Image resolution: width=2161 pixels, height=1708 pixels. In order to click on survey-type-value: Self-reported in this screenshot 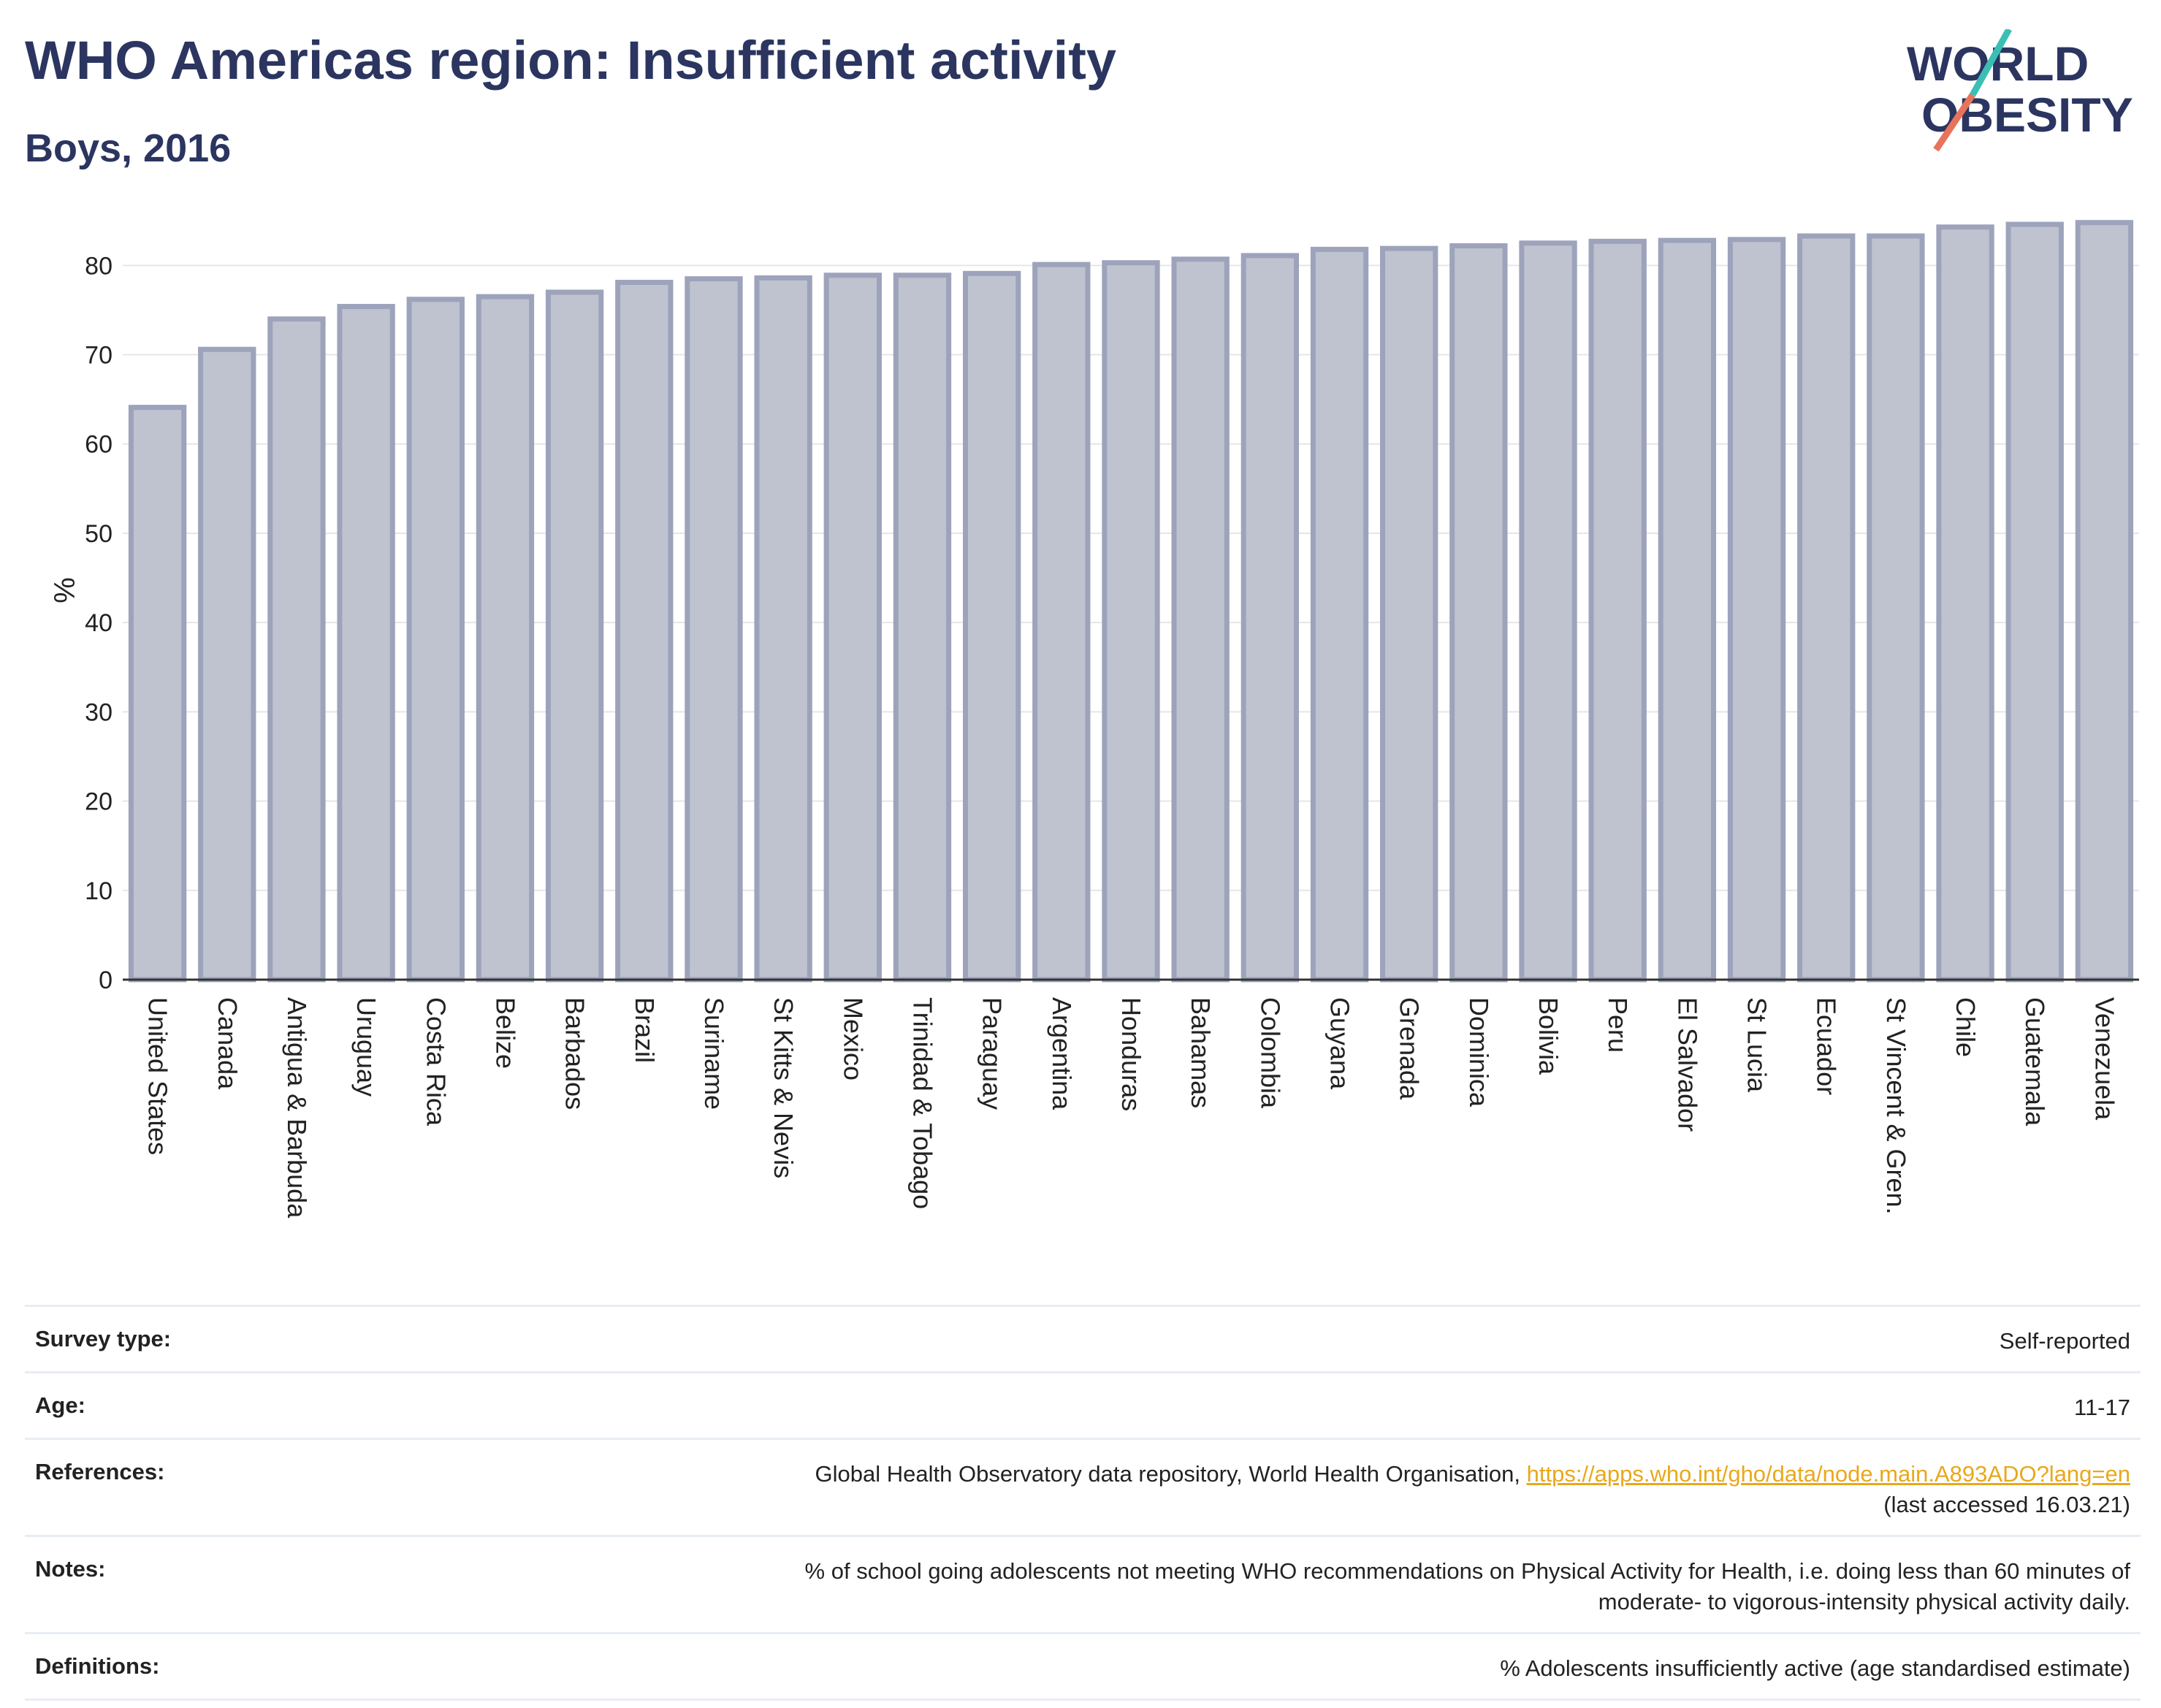, I will do `click(2065, 1341)`.